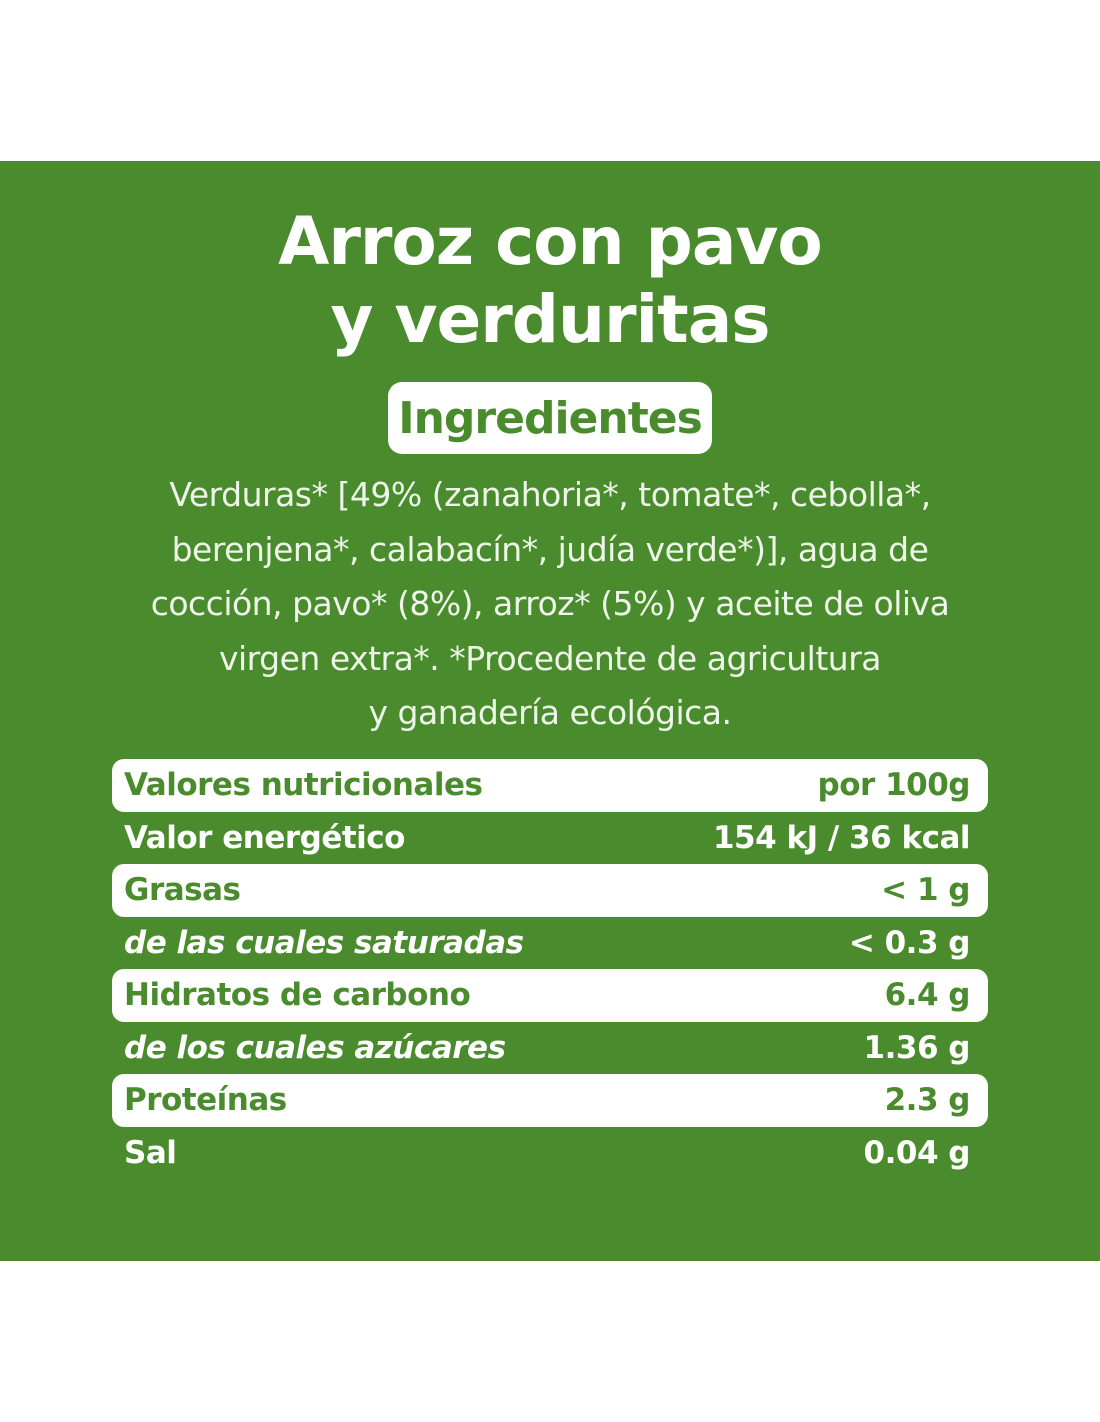  Describe the element at coordinates (550, 319) in the screenshot. I see `product-title-line-2: y verduritas` at that location.